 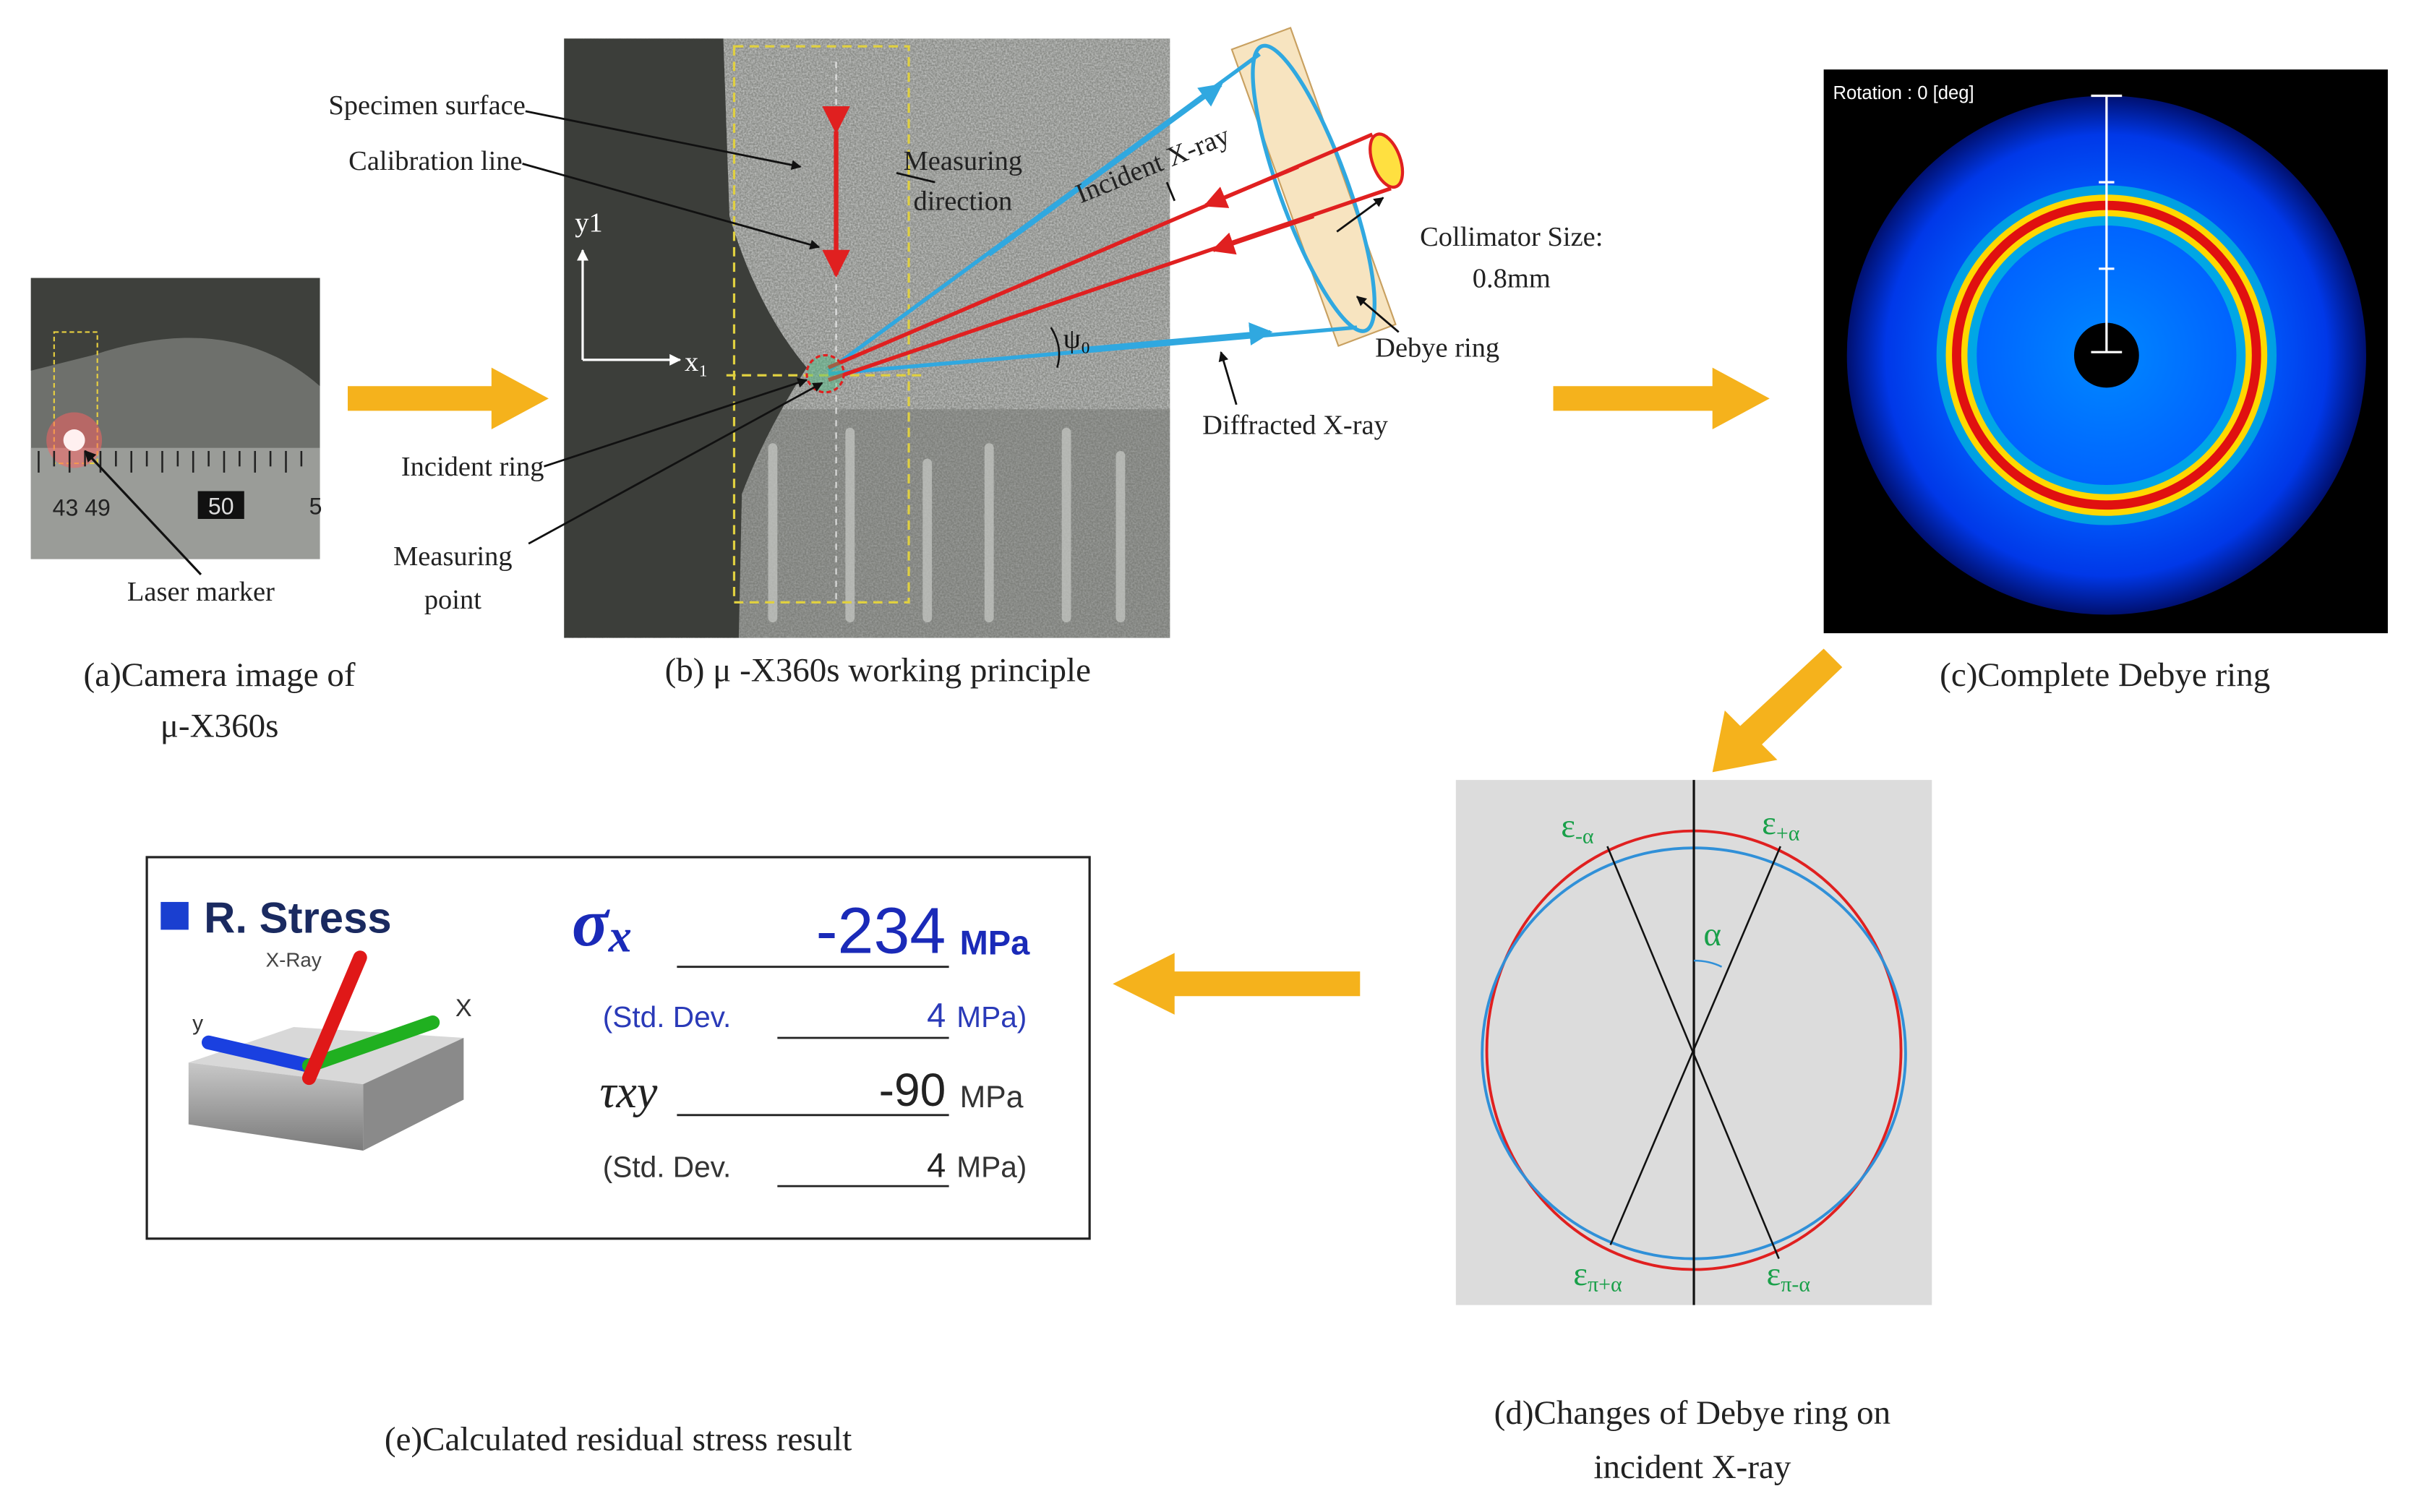 I want to click on label: point, so click(x=452, y=600).